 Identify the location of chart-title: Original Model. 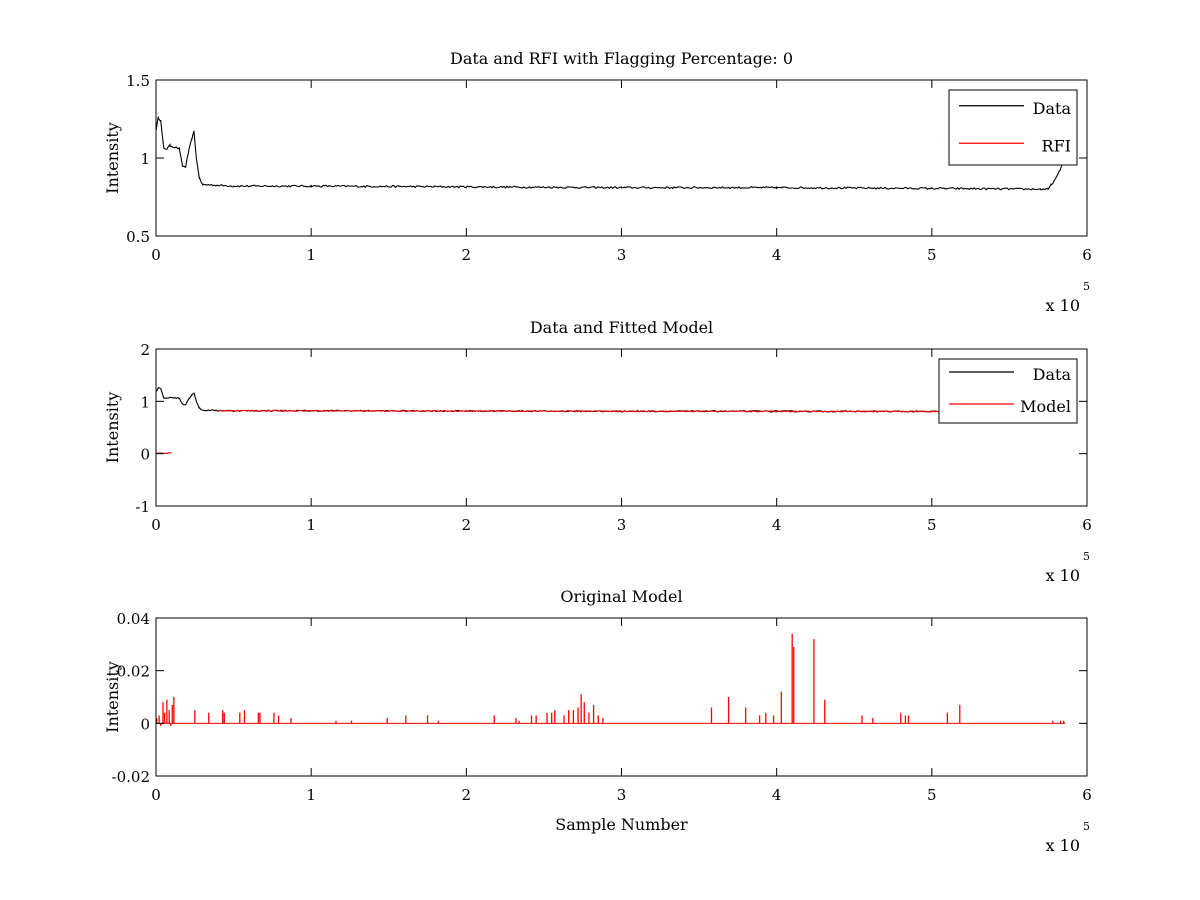
(621, 596).